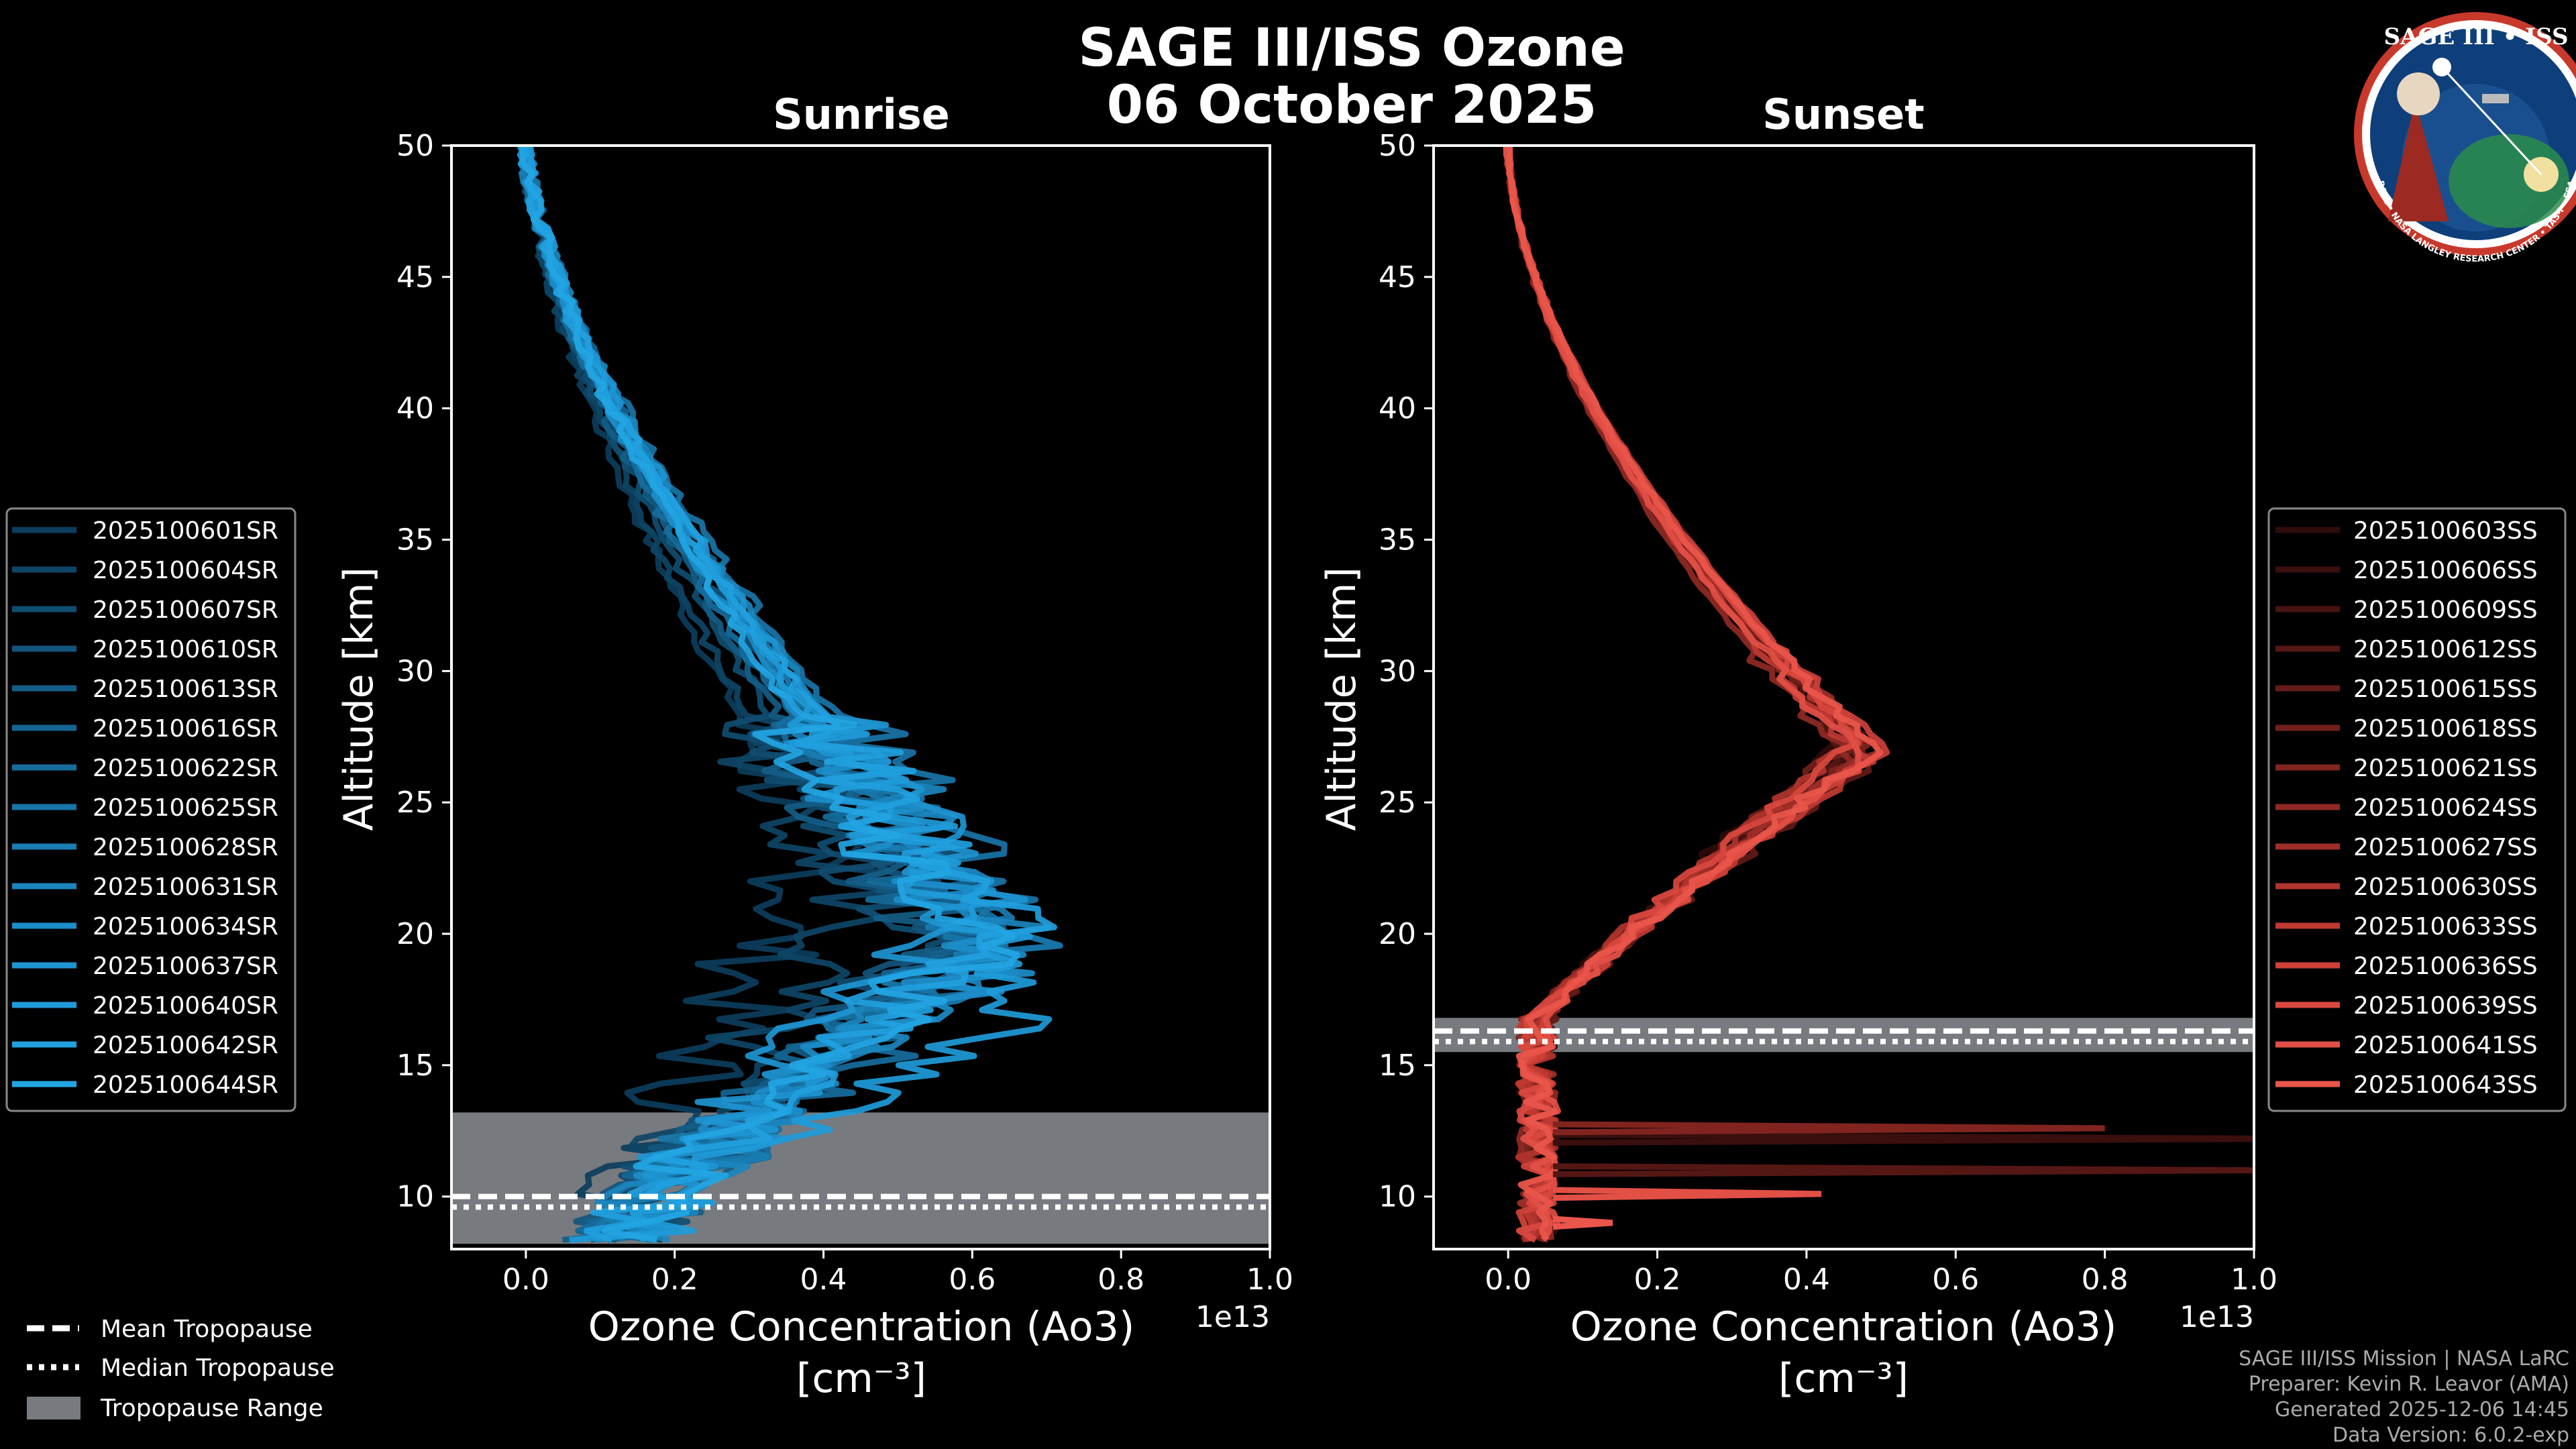 Image resolution: width=2576 pixels, height=1449 pixels. I want to click on y-tick-label: 45, so click(1397, 277).